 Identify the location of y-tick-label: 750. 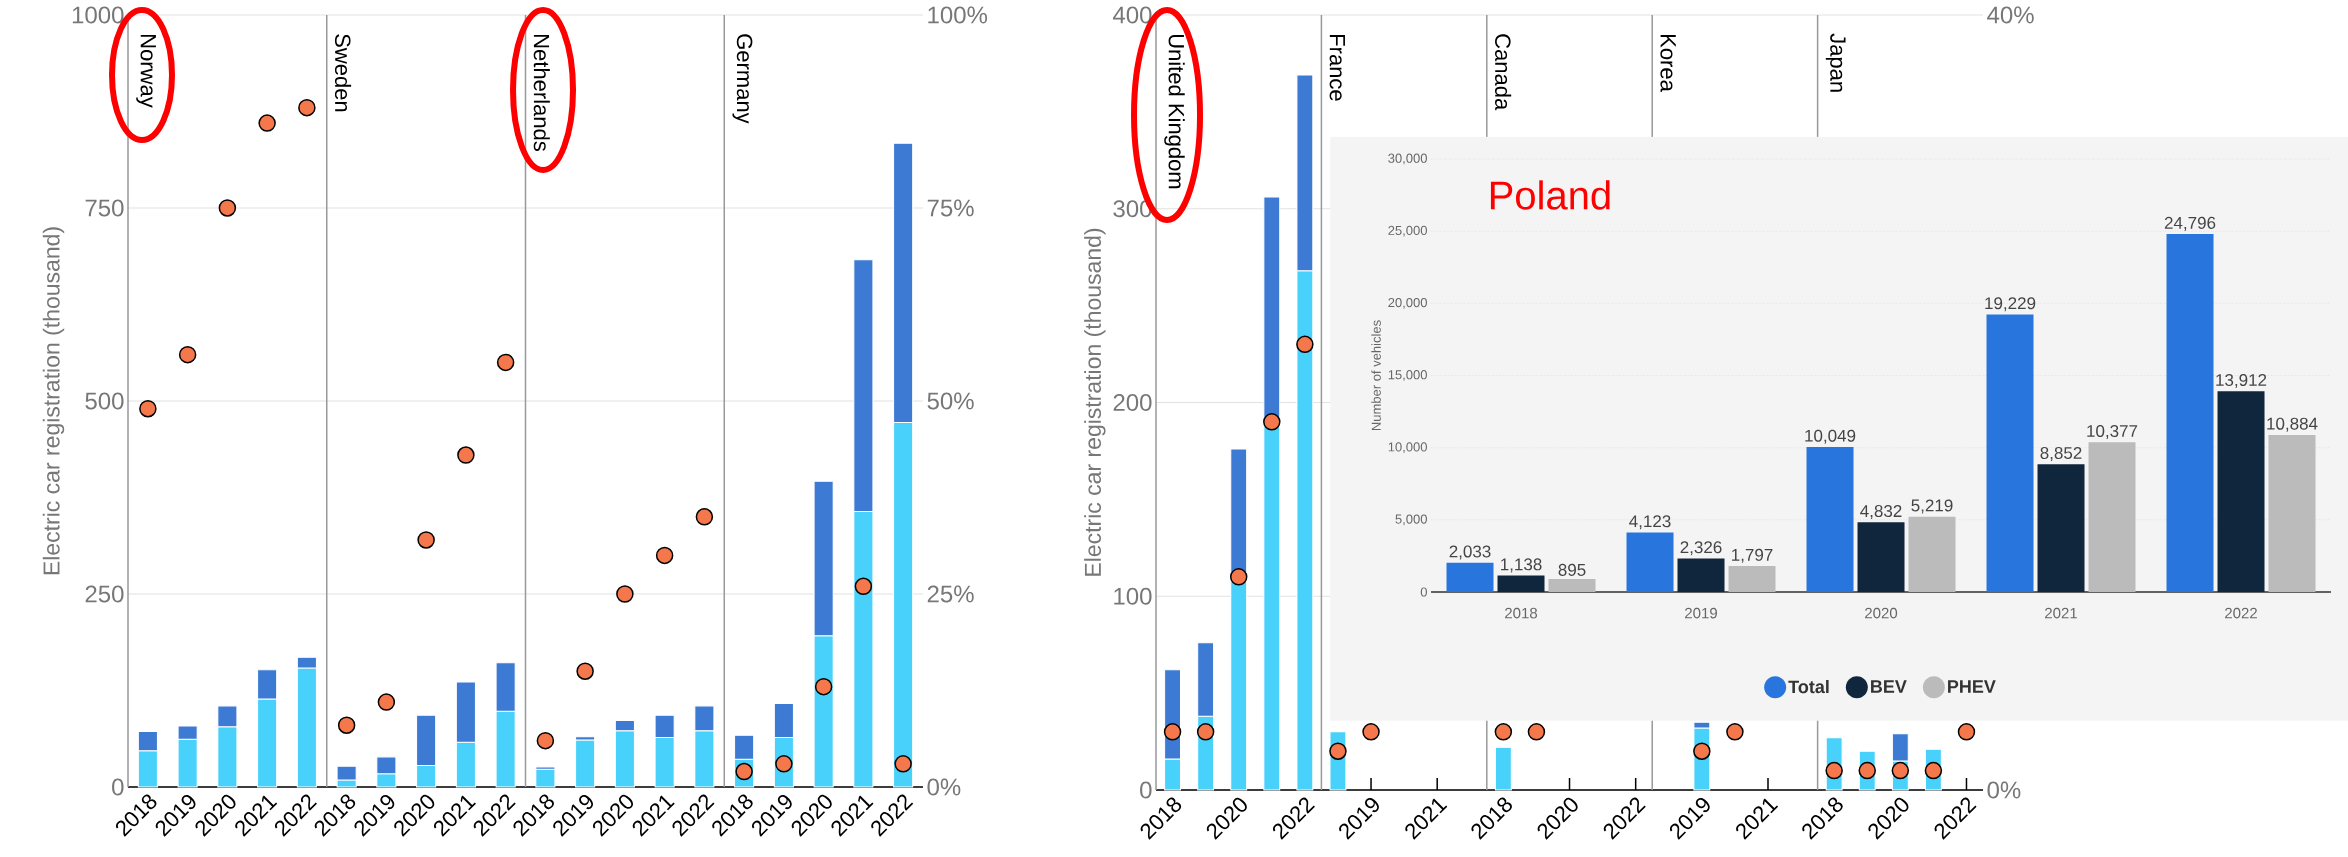
(104, 208).